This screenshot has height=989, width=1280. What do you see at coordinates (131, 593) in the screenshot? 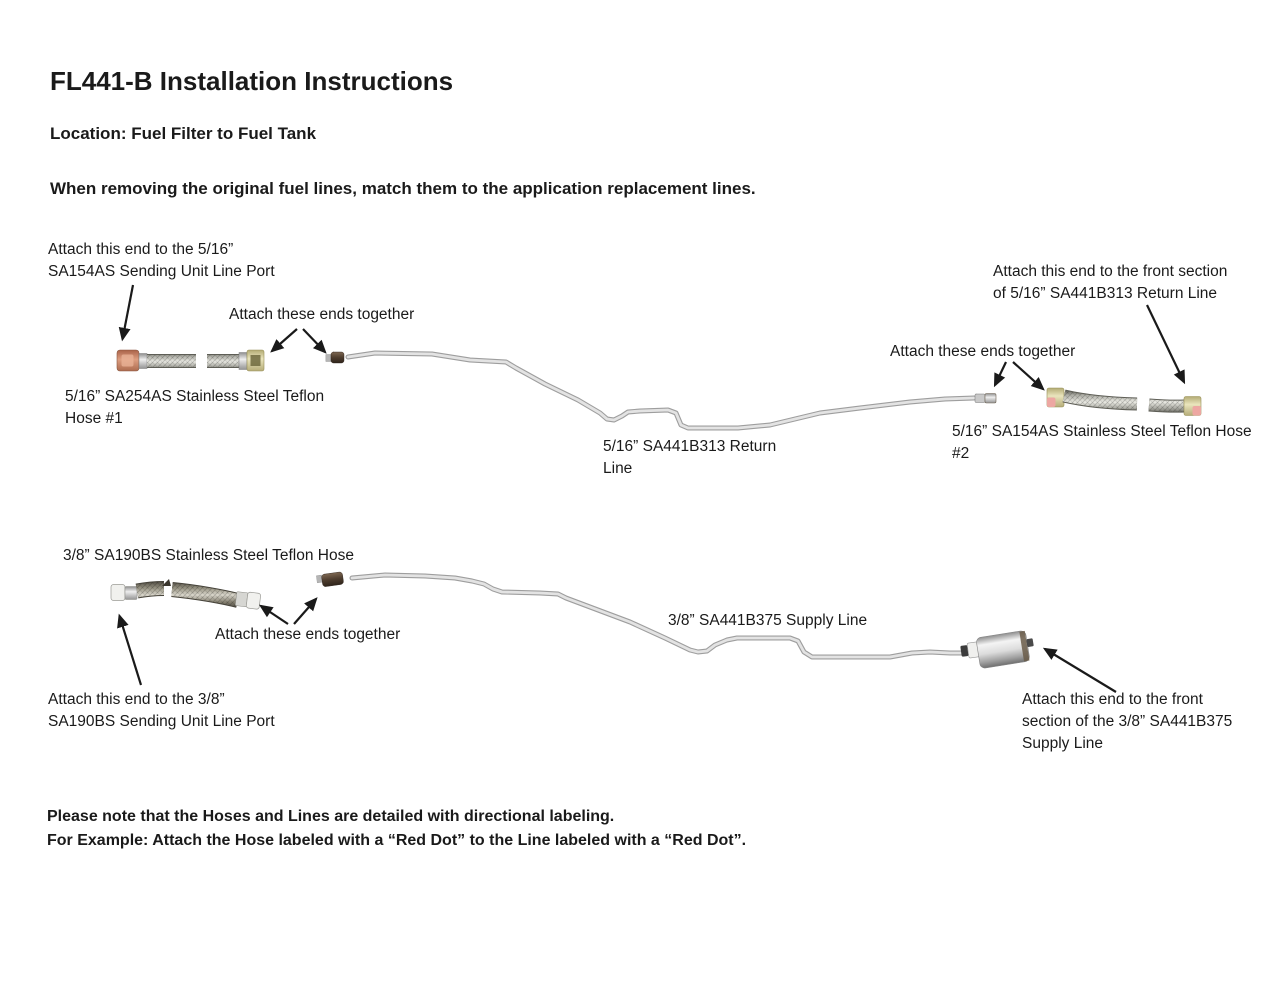
I see `hose3-fitting-left-hex` at bounding box center [131, 593].